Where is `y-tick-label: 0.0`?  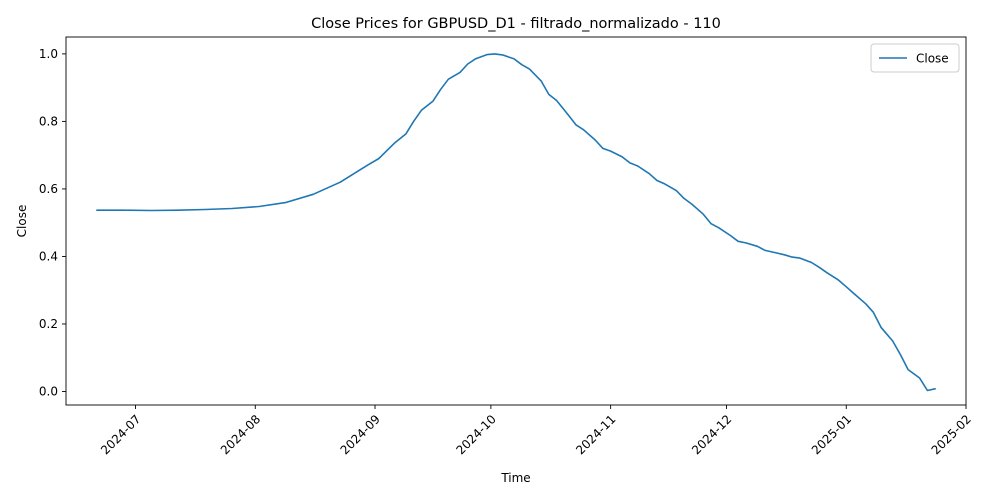
y-tick-label: 0.0 is located at coordinates (48, 392).